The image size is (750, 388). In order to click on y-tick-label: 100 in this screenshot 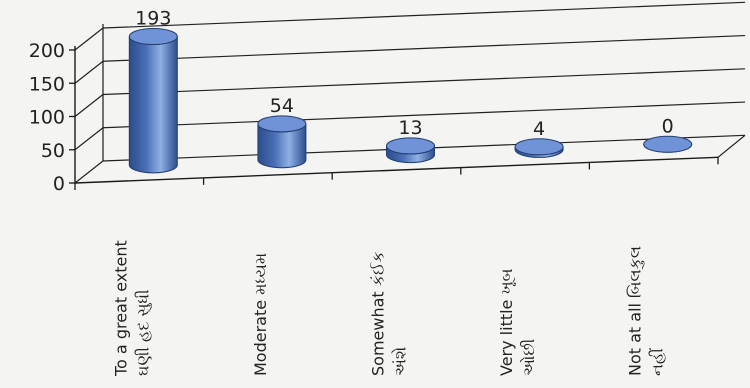, I will do `click(47, 118)`.